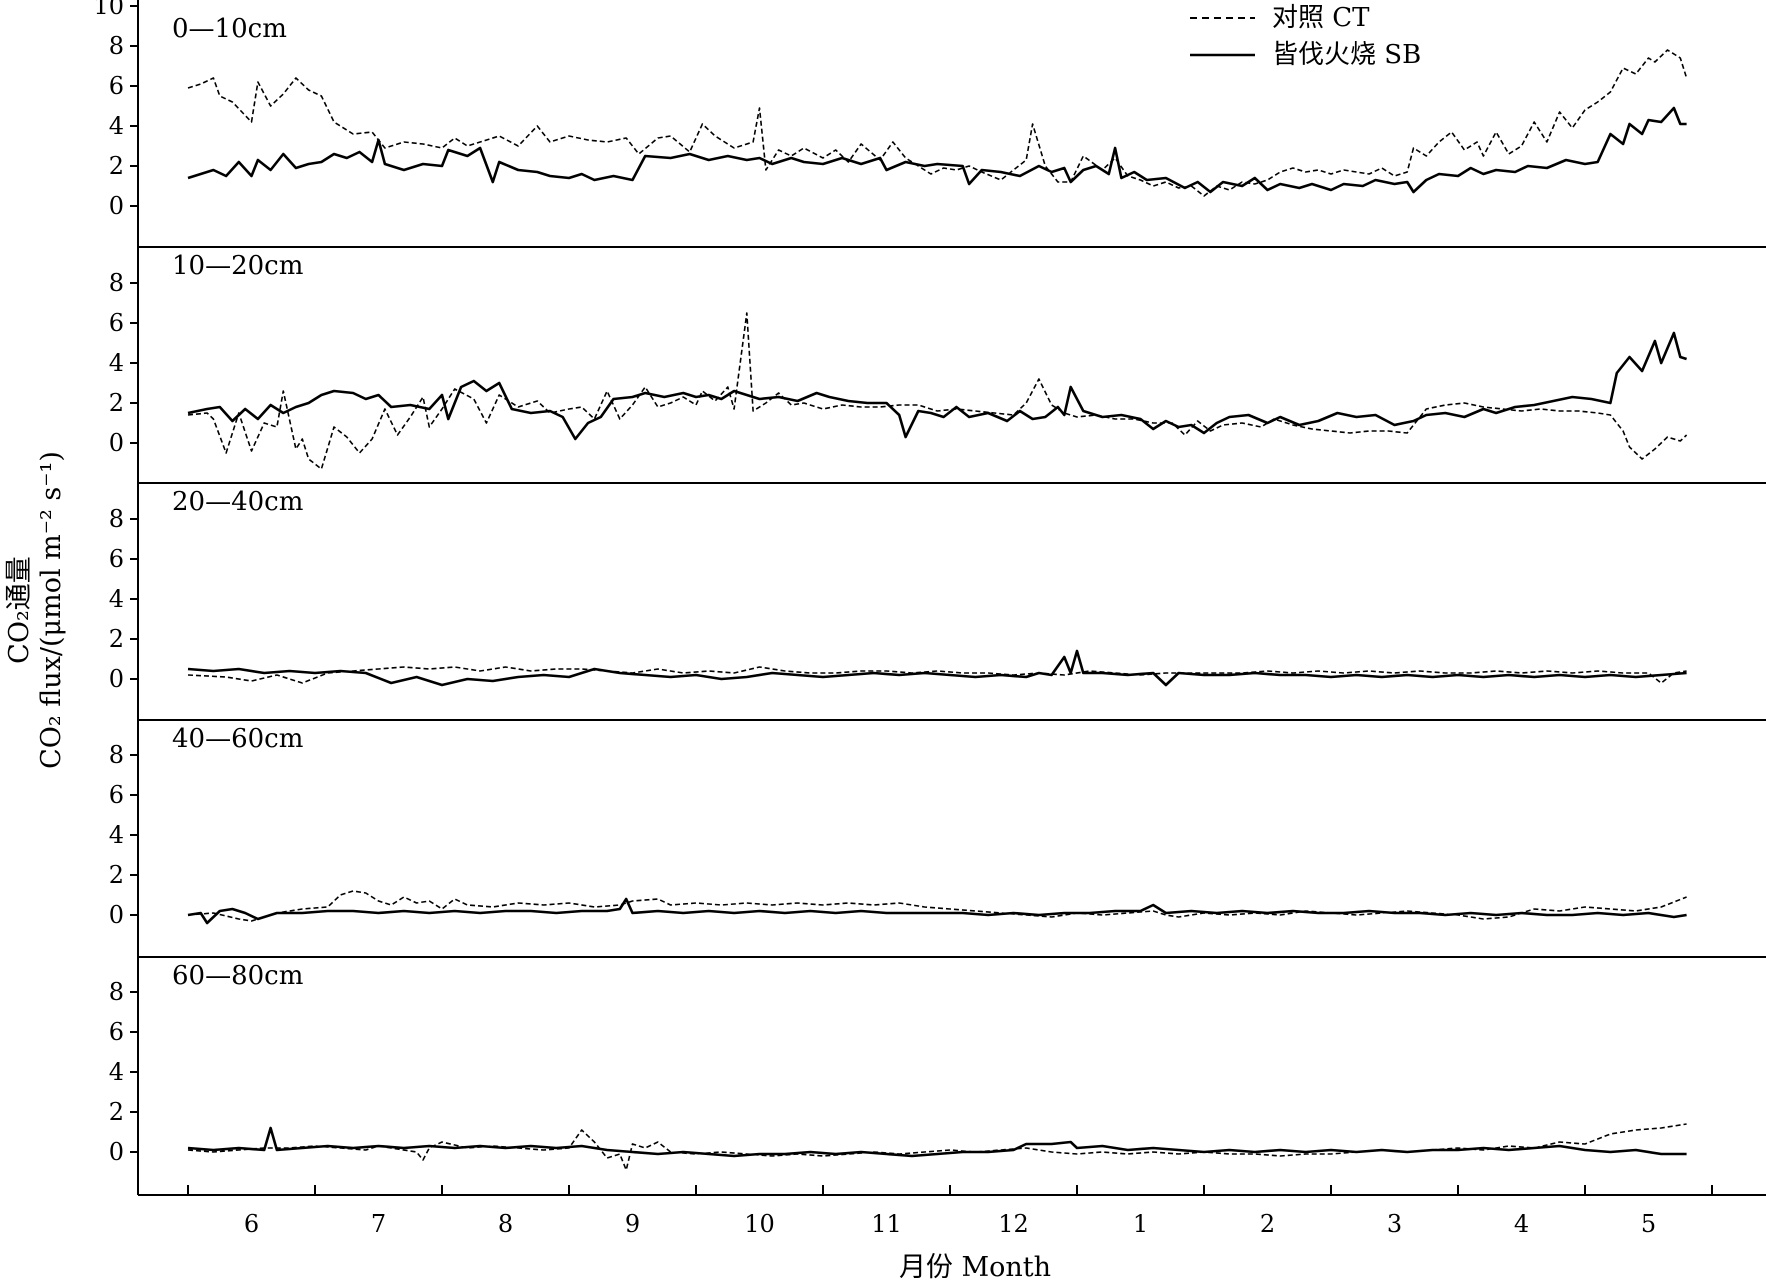 This screenshot has height=1287, width=1766. Describe the element at coordinates (1140, 1224) in the screenshot. I see `x-tick-label: 1` at that location.